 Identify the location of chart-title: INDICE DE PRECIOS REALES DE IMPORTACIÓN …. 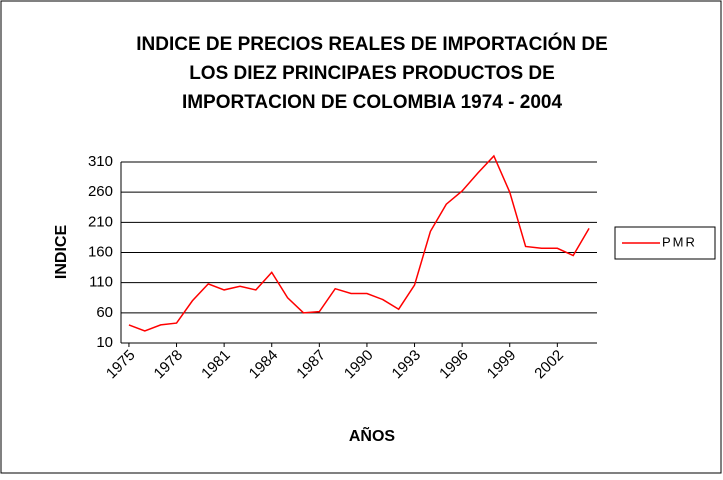
(372, 44).